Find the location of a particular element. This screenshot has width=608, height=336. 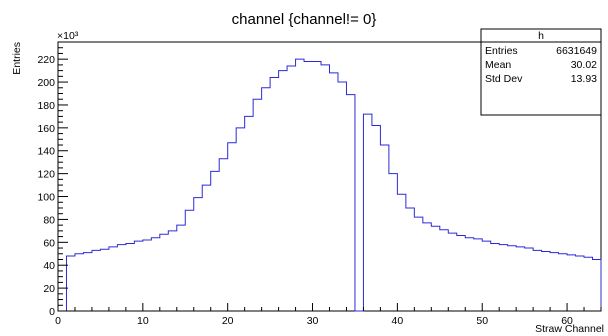

x-axis-ticks: 0 10 20 30 40 50 60 is located at coordinates (328, 315).